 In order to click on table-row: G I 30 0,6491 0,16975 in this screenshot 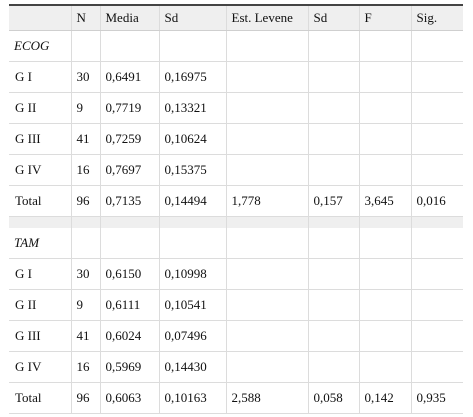, I will do `click(236, 77)`.